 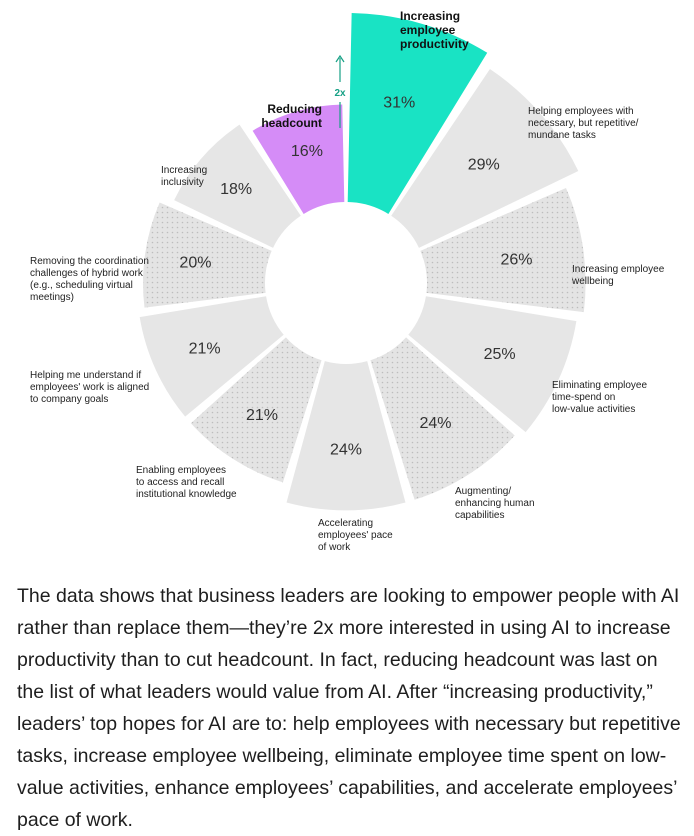 I want to click on value-label-increasing-employee-wellbeing: 26%, so click(x=516, y=259).